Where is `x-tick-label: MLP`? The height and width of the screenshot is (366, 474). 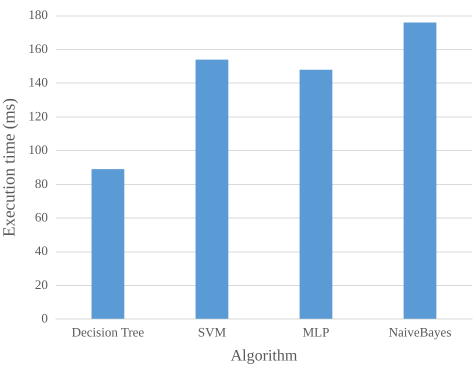
x-tick-label: MLP is located at coordinates (316, 332).